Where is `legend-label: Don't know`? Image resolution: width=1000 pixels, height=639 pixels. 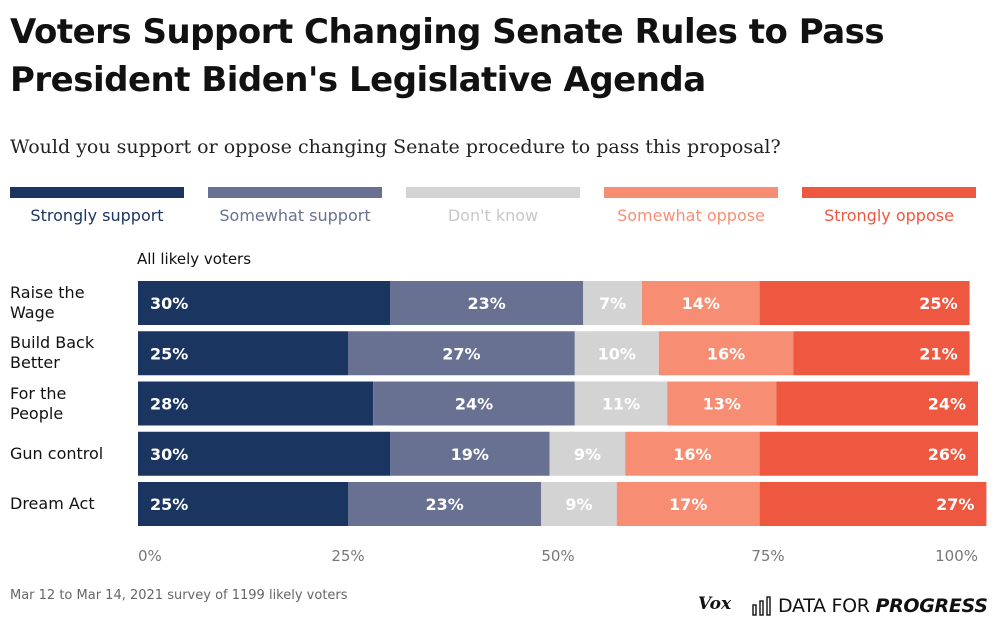 legend-label: Don't know is located at coordinates (493, 215).